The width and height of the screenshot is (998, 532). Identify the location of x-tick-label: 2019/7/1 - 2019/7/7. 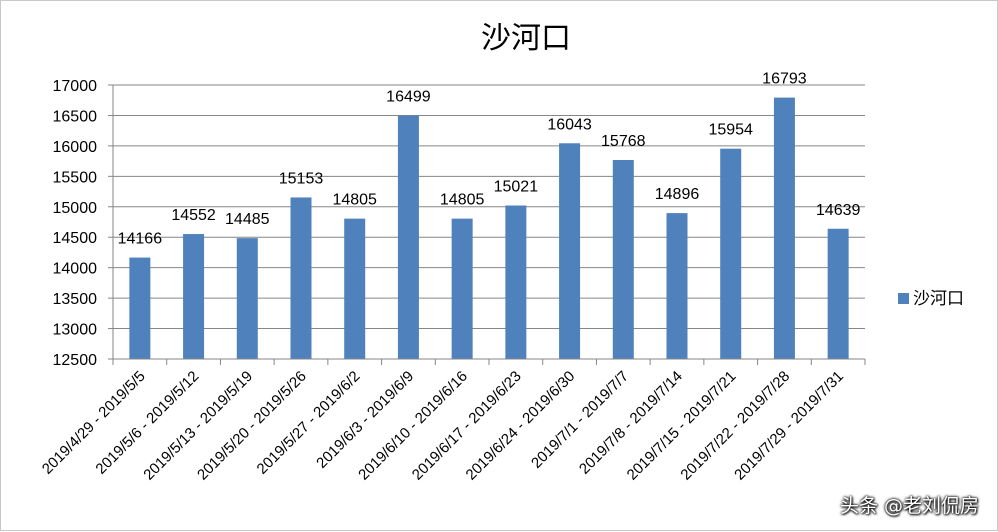
(580, 420).